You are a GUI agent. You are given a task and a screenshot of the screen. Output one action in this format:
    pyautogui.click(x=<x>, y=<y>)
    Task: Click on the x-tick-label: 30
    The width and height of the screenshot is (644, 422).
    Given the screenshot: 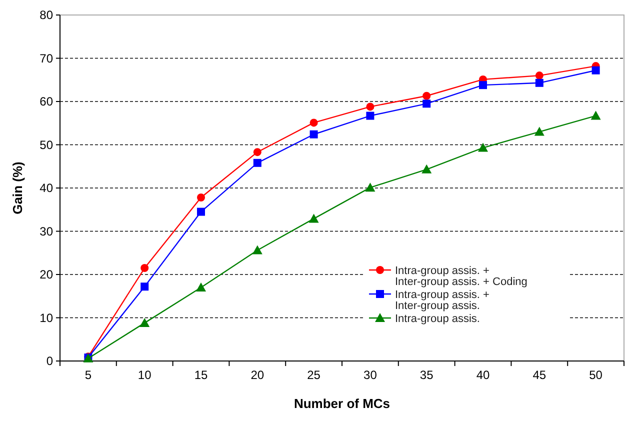 What is the action you would take?
    pyautogui.click(x=371, y=375)
    